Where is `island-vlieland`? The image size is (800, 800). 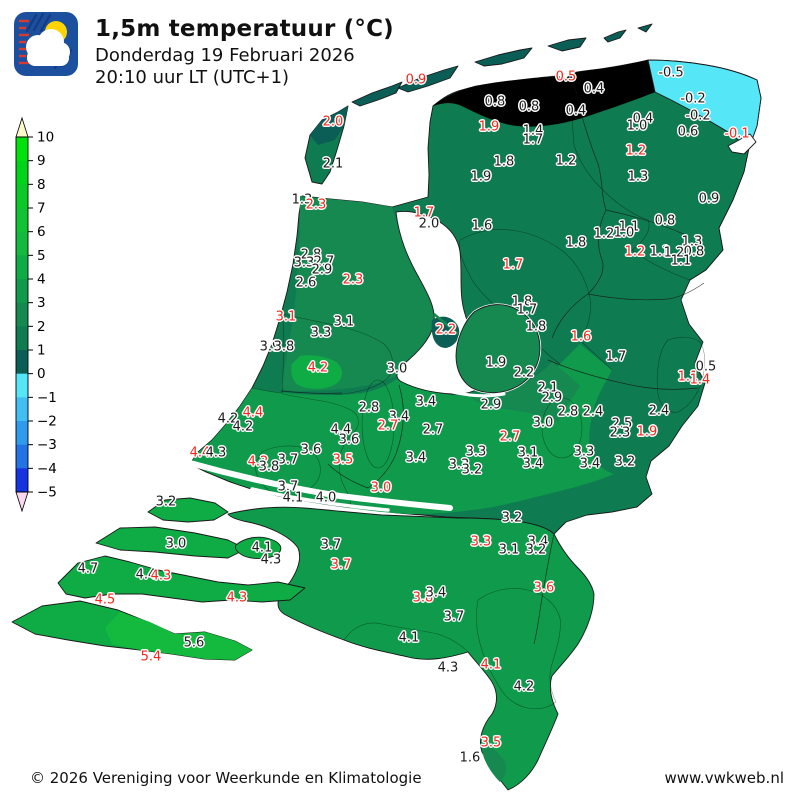
island-vlieland is located at coordinates (377, 94).